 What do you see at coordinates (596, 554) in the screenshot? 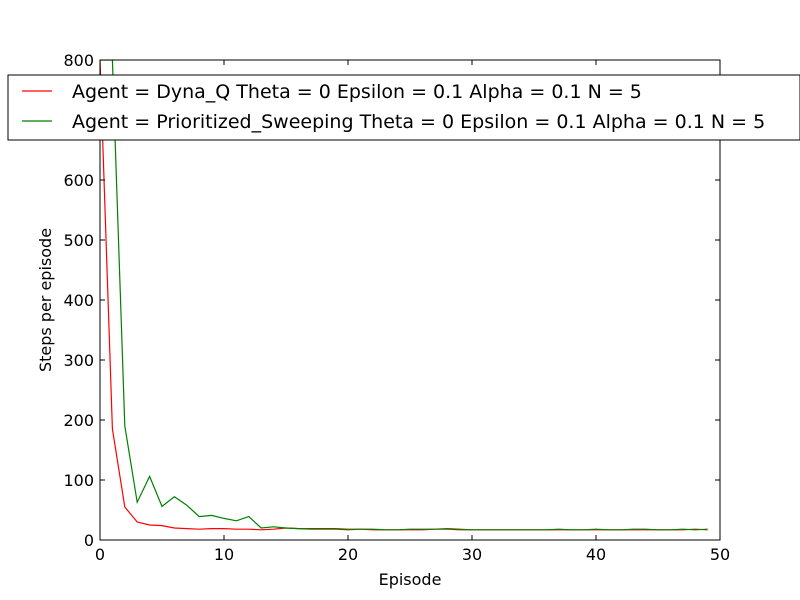
I see `x-tick-label: 40` at bounding box center [596, 554].